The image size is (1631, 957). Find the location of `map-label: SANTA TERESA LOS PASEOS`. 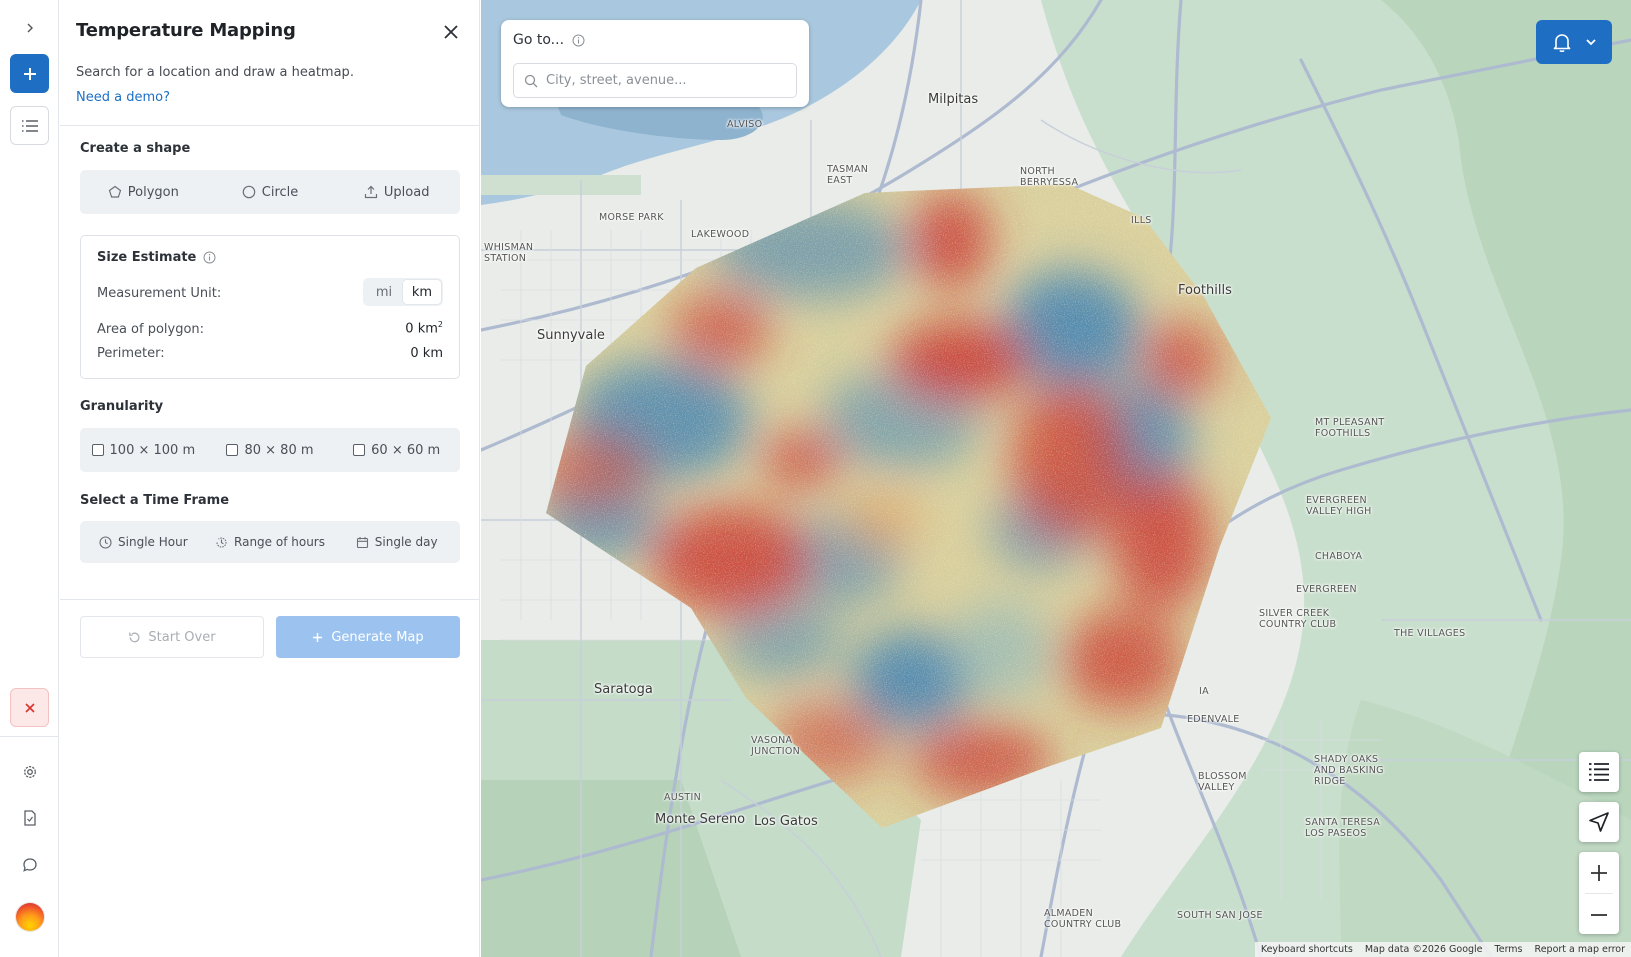

map-label: SANTA TERESA LOS PASEOS is located at coordinates (1342, 828).